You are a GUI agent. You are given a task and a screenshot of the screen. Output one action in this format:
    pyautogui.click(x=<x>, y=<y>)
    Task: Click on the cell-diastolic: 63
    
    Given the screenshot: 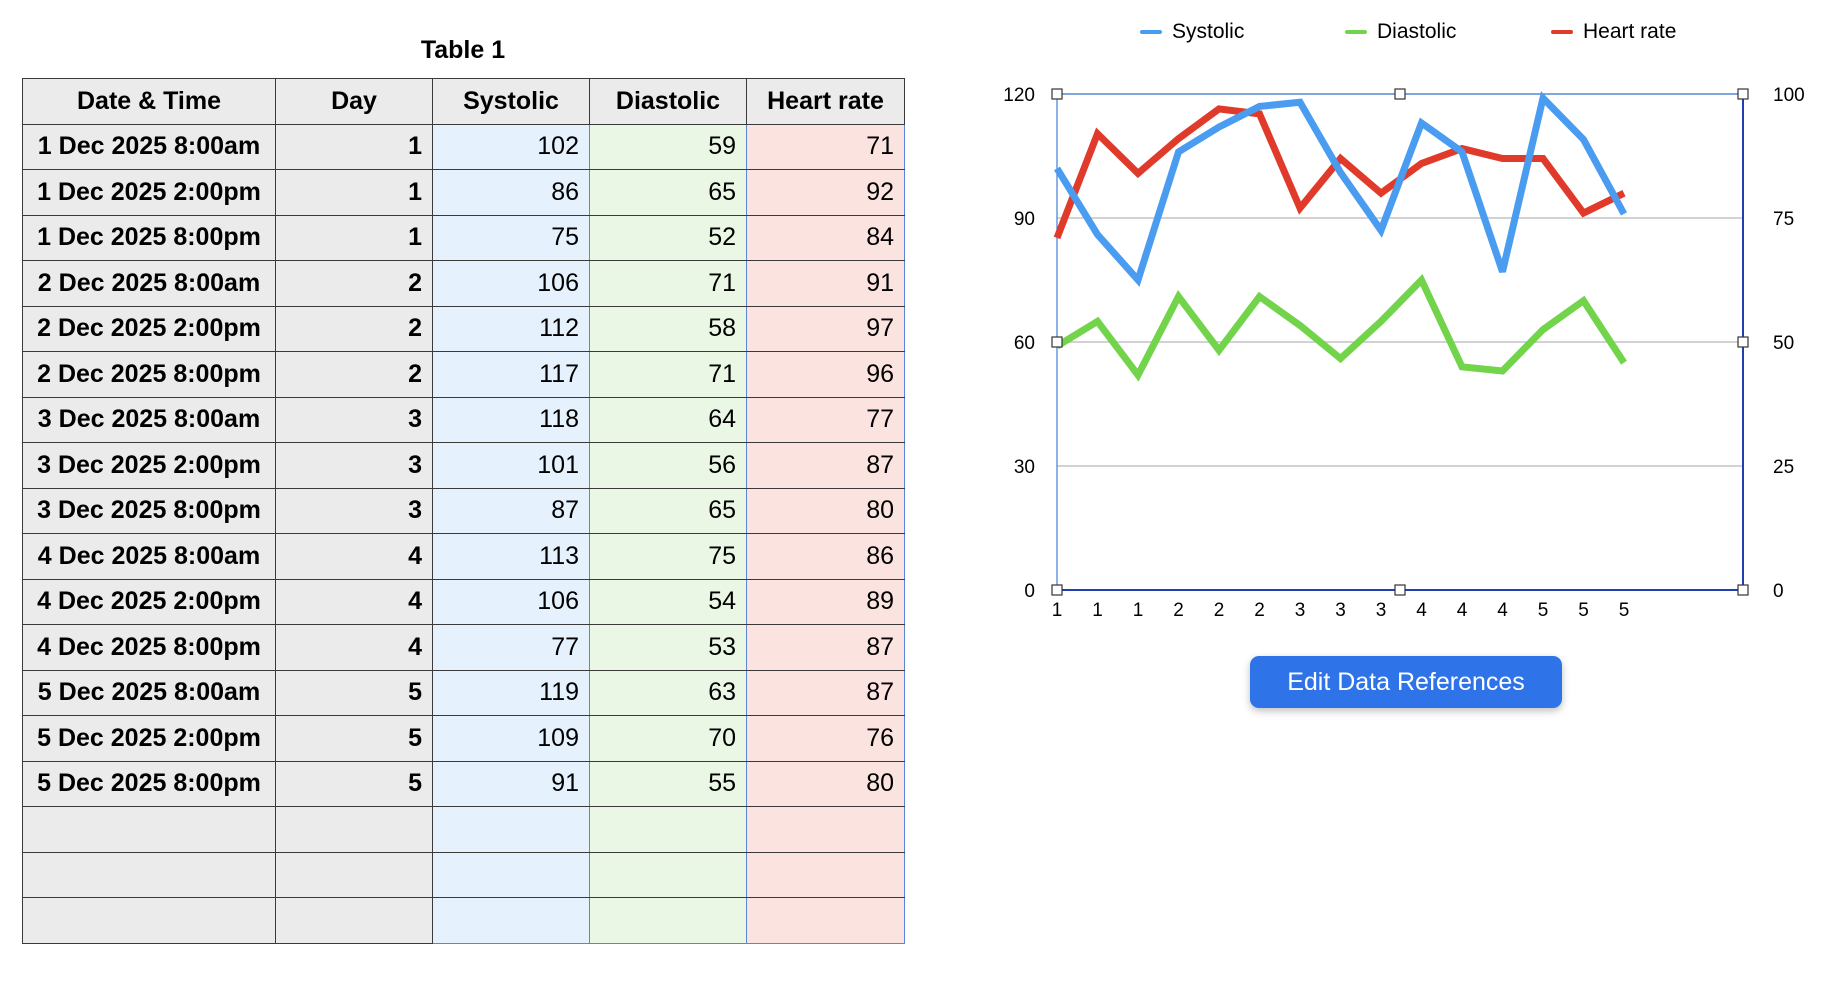 What is the action you would take?
    pyautogui.click(x=668, y=692)
    